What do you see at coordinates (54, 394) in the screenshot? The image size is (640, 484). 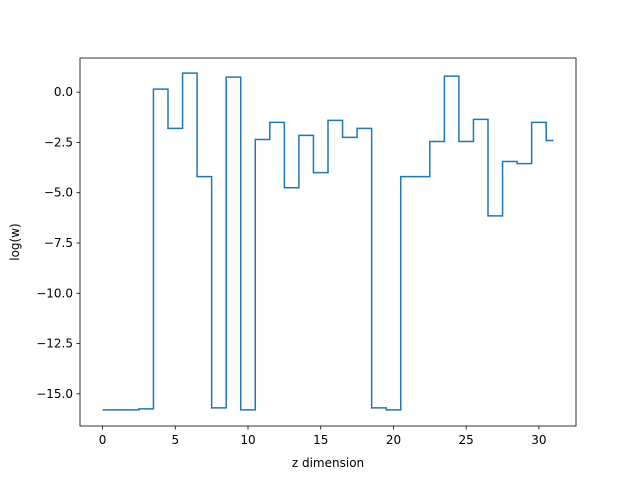 I see `y-tick-label: −15.0` at bounding box center [54, 394].